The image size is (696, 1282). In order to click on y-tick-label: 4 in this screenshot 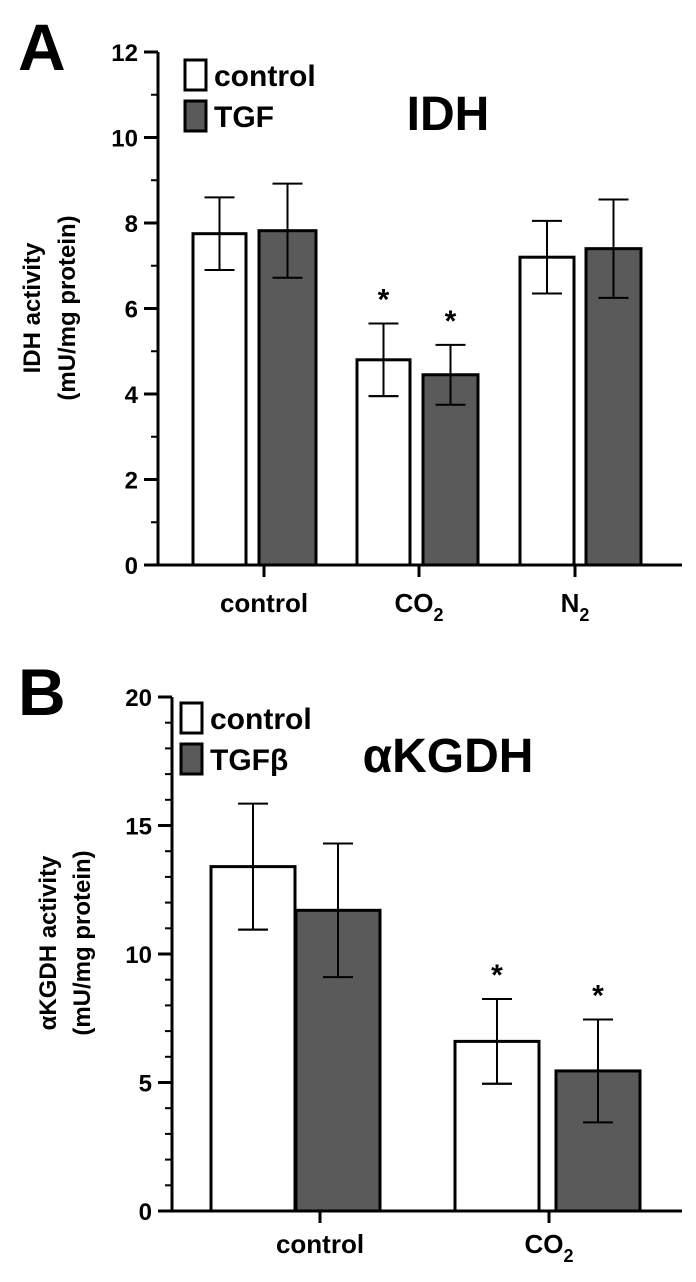, I will do `click(132, 395)`.